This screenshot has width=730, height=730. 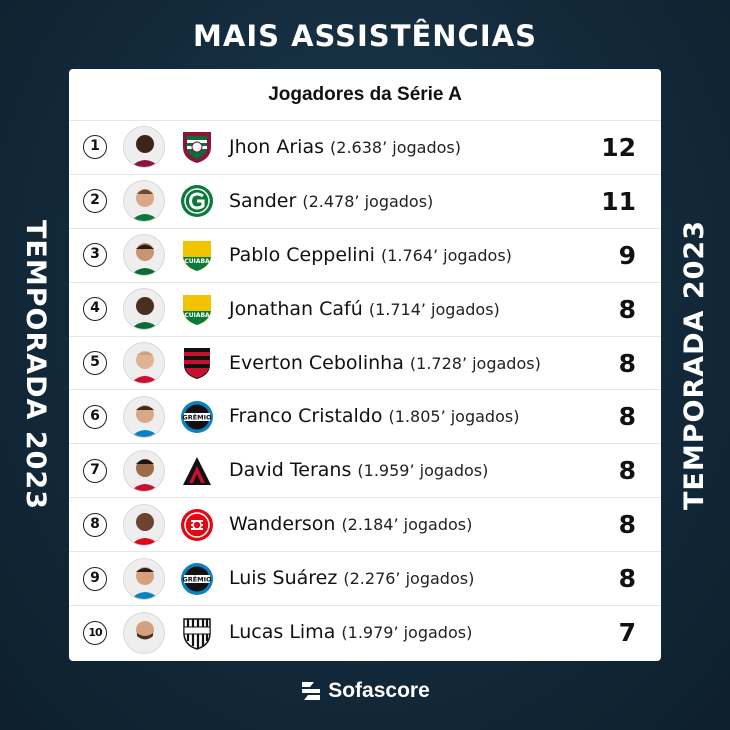 I want to click on player-info: Jhon Arias (2.638’ jogados), so click(x=345, y=147).